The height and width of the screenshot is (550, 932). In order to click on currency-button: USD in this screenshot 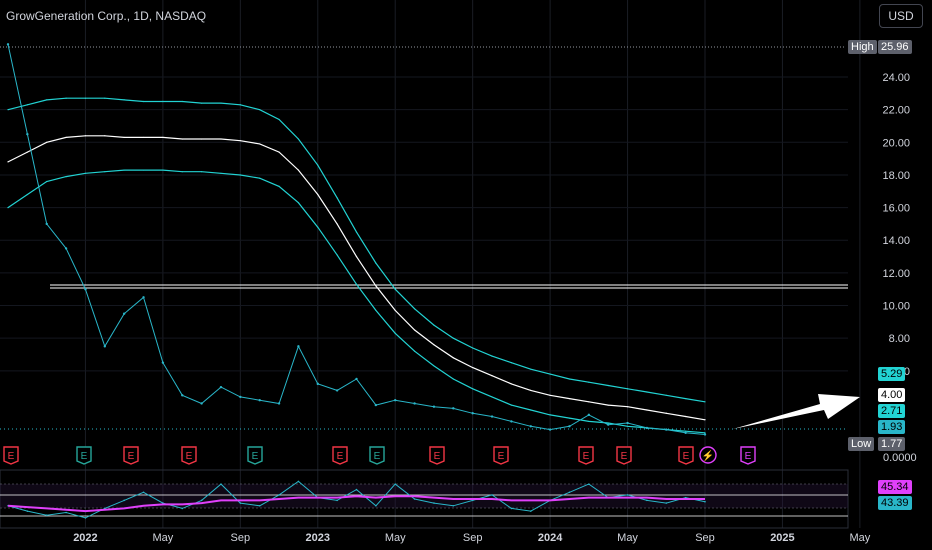, I will do `click(901, 16)`.